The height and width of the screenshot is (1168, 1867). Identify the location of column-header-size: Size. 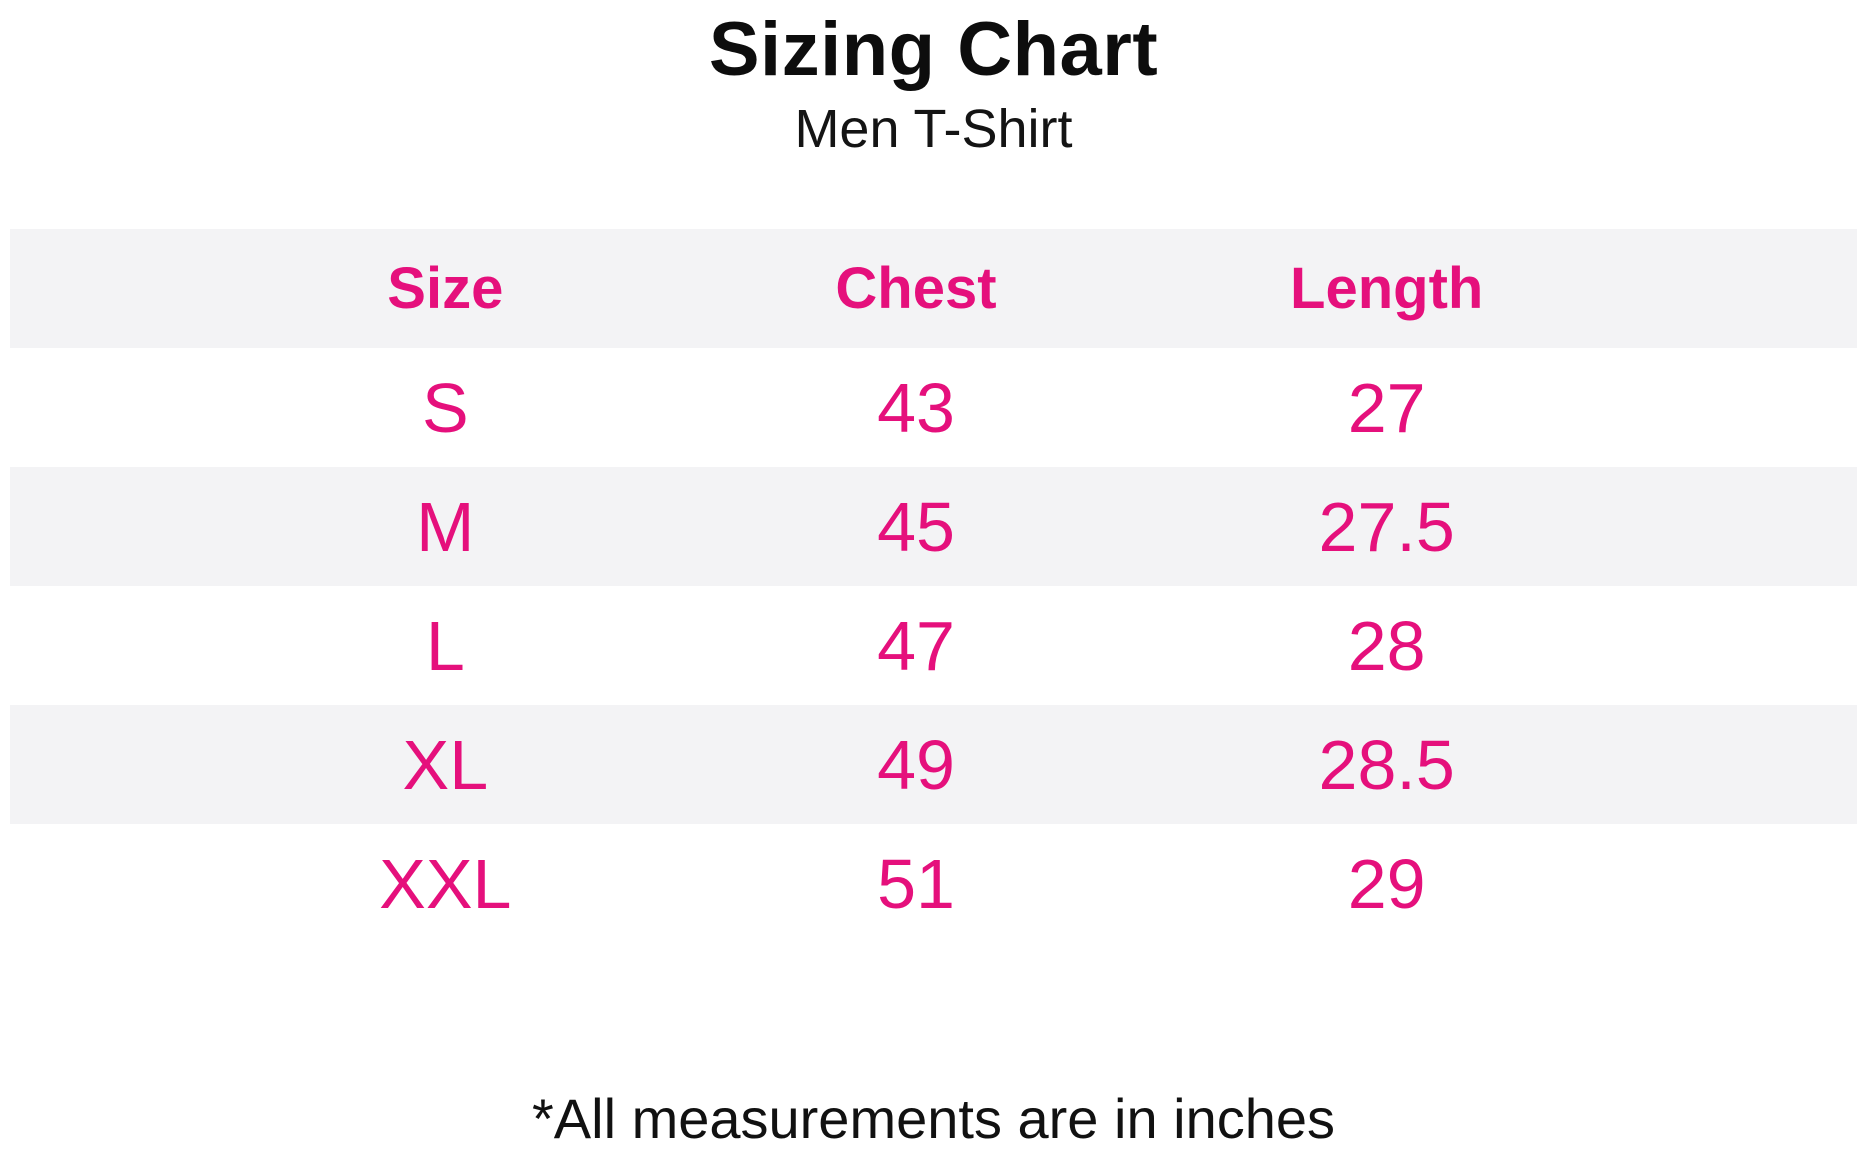
(445, 288).